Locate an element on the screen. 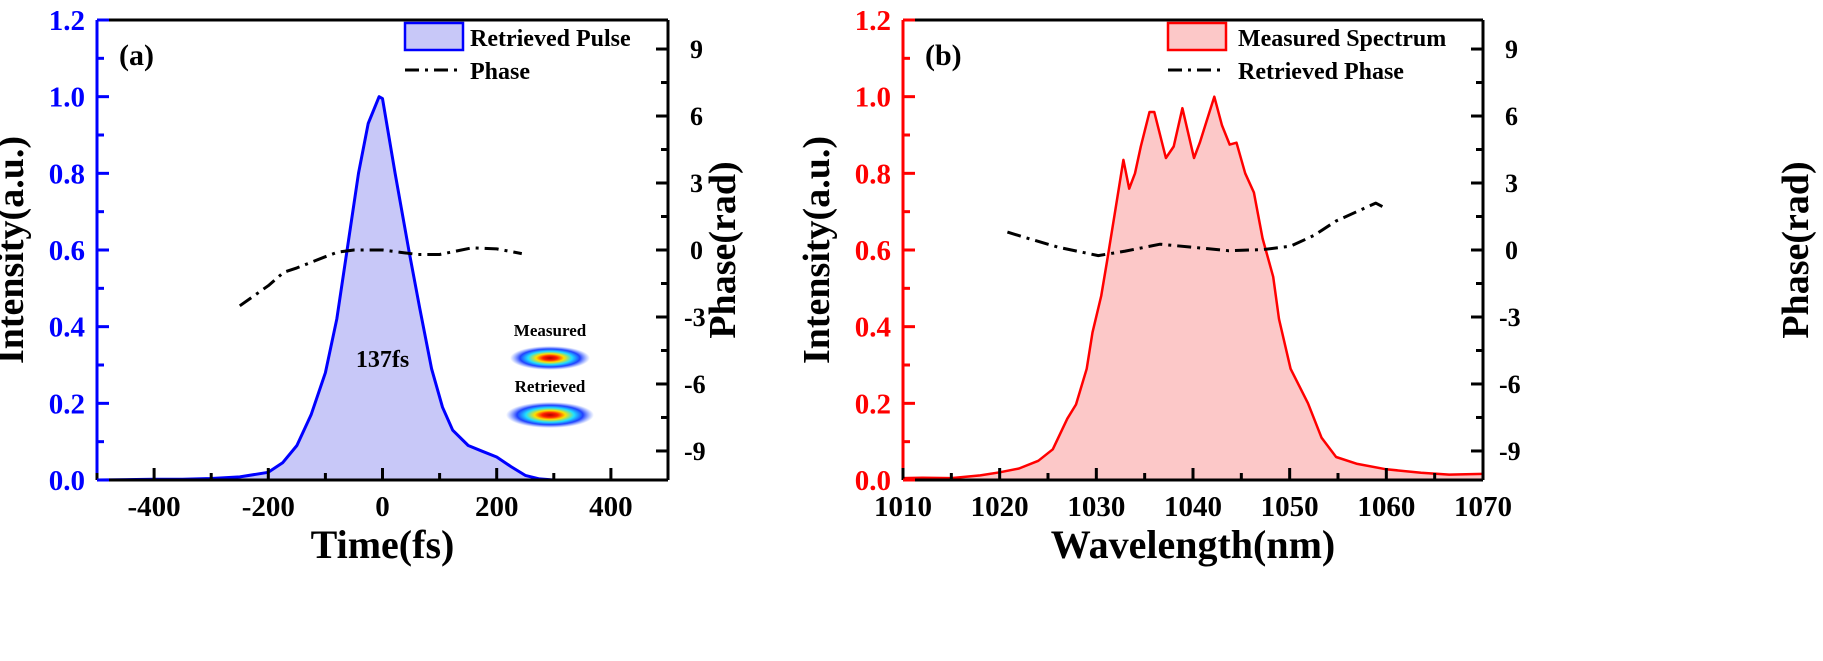 Image resolution: width=1823 pixels, height=661 pixels. x-tick-label: 1070 is located at coordinates (1483, 507).